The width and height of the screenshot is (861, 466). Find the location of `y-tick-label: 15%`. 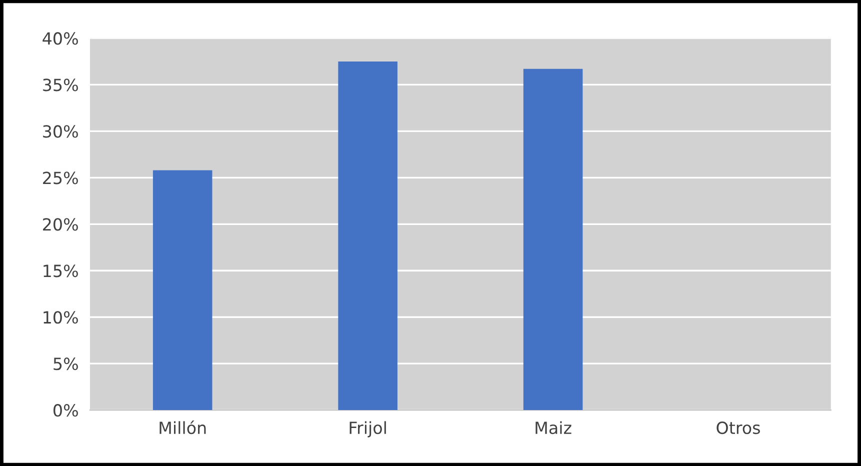

y-tick-label: 15% is located at coordinates (61, 271).